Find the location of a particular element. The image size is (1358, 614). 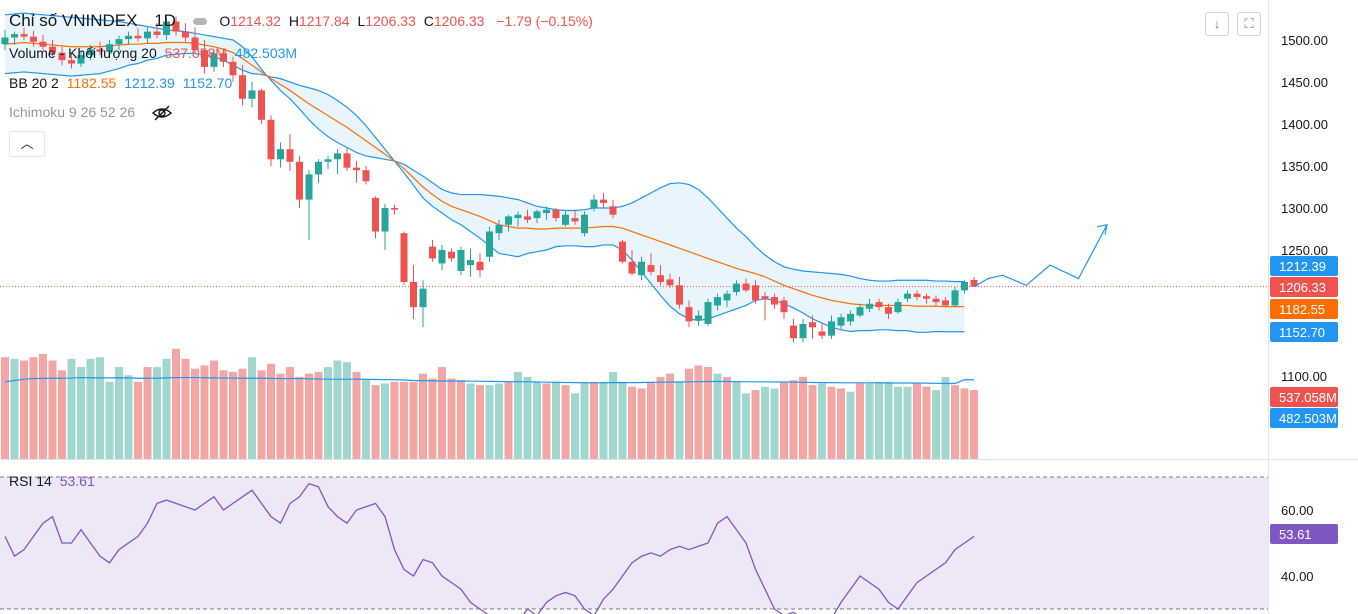

price-axis-tick: 1450.00 is located at coordinates (1304, 82).